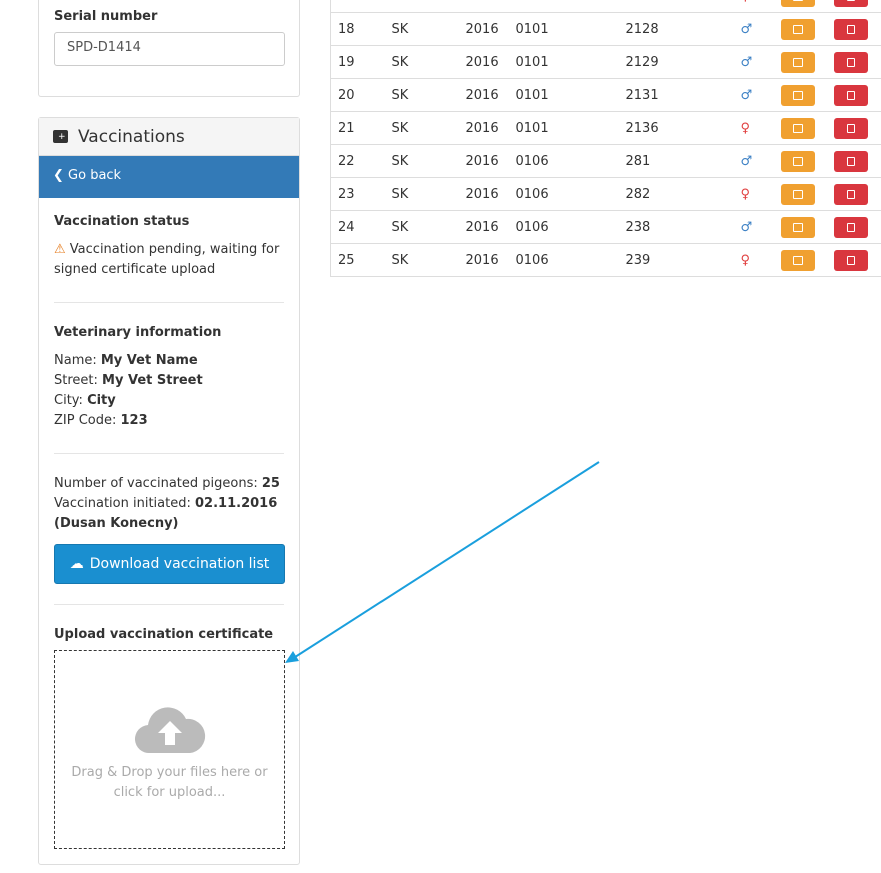 The width and height of the screenshot is (881, 873). Describe the element at coordinates (676, 260) in the screenshot. I see `cell-r: 239` at that location.